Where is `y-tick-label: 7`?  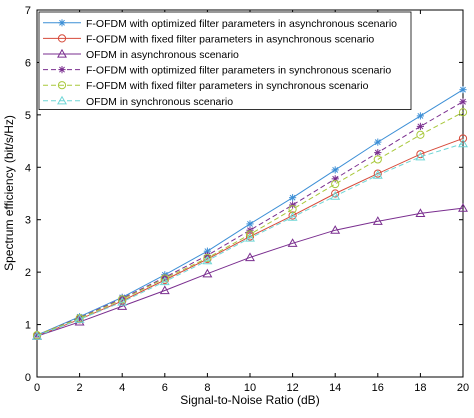 y-tick-label: 7 is located at coordinates (28, 11).